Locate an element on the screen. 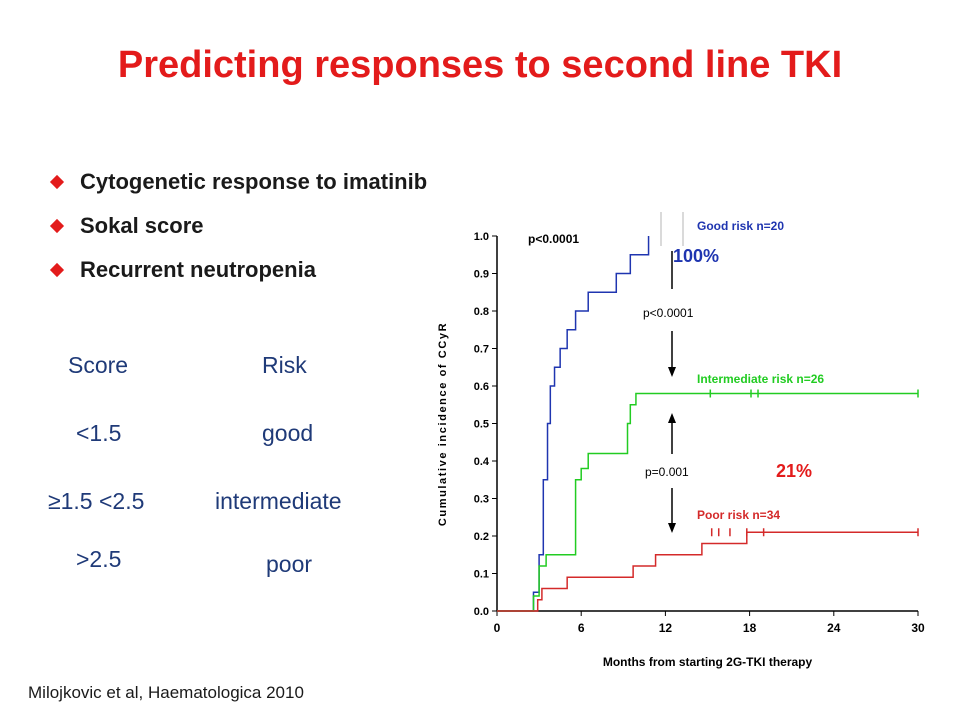 The image size is (960, 720). series-label: Intermediate risk n=26 is located at coordinates (760, 379).